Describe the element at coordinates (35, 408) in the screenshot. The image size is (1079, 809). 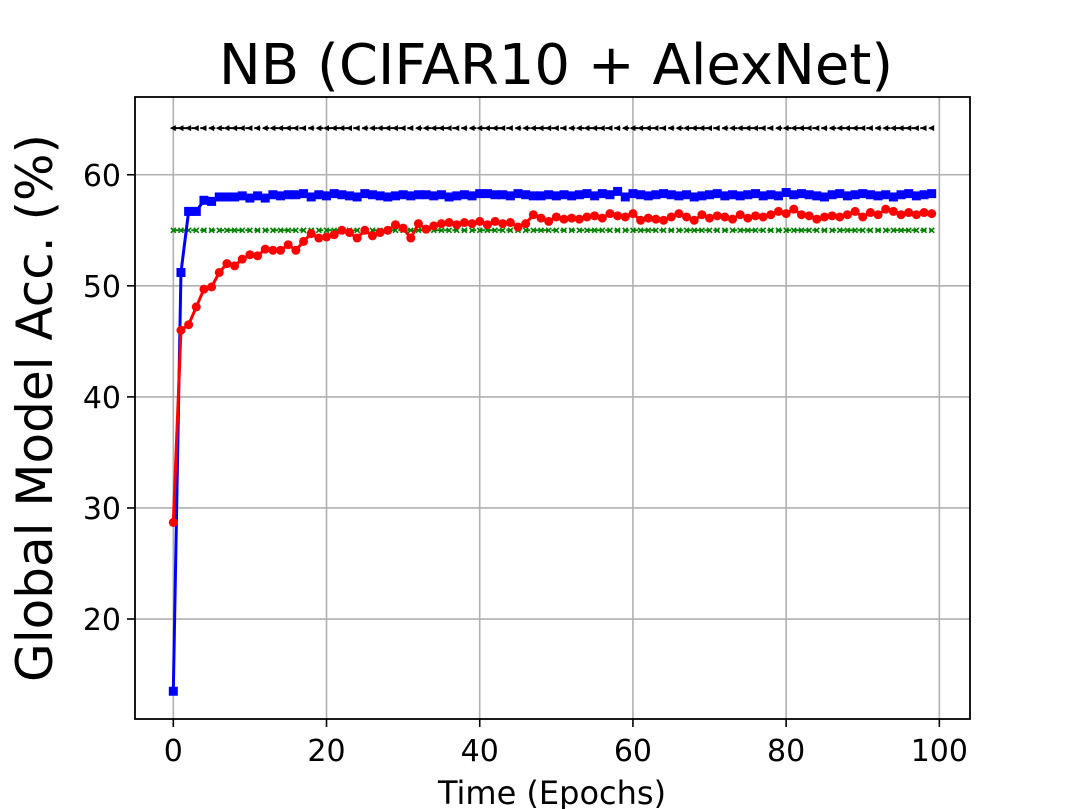
I see `y-axis-label: Global Model Acc. (%)` at that location.